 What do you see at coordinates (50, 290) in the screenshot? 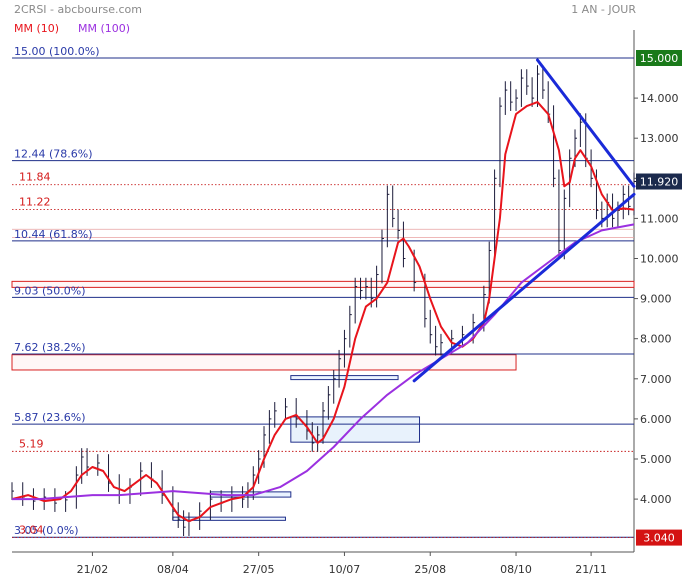
I see `fib-label-3: 9.03 (50.0%)` at bounding box center [50, 290].